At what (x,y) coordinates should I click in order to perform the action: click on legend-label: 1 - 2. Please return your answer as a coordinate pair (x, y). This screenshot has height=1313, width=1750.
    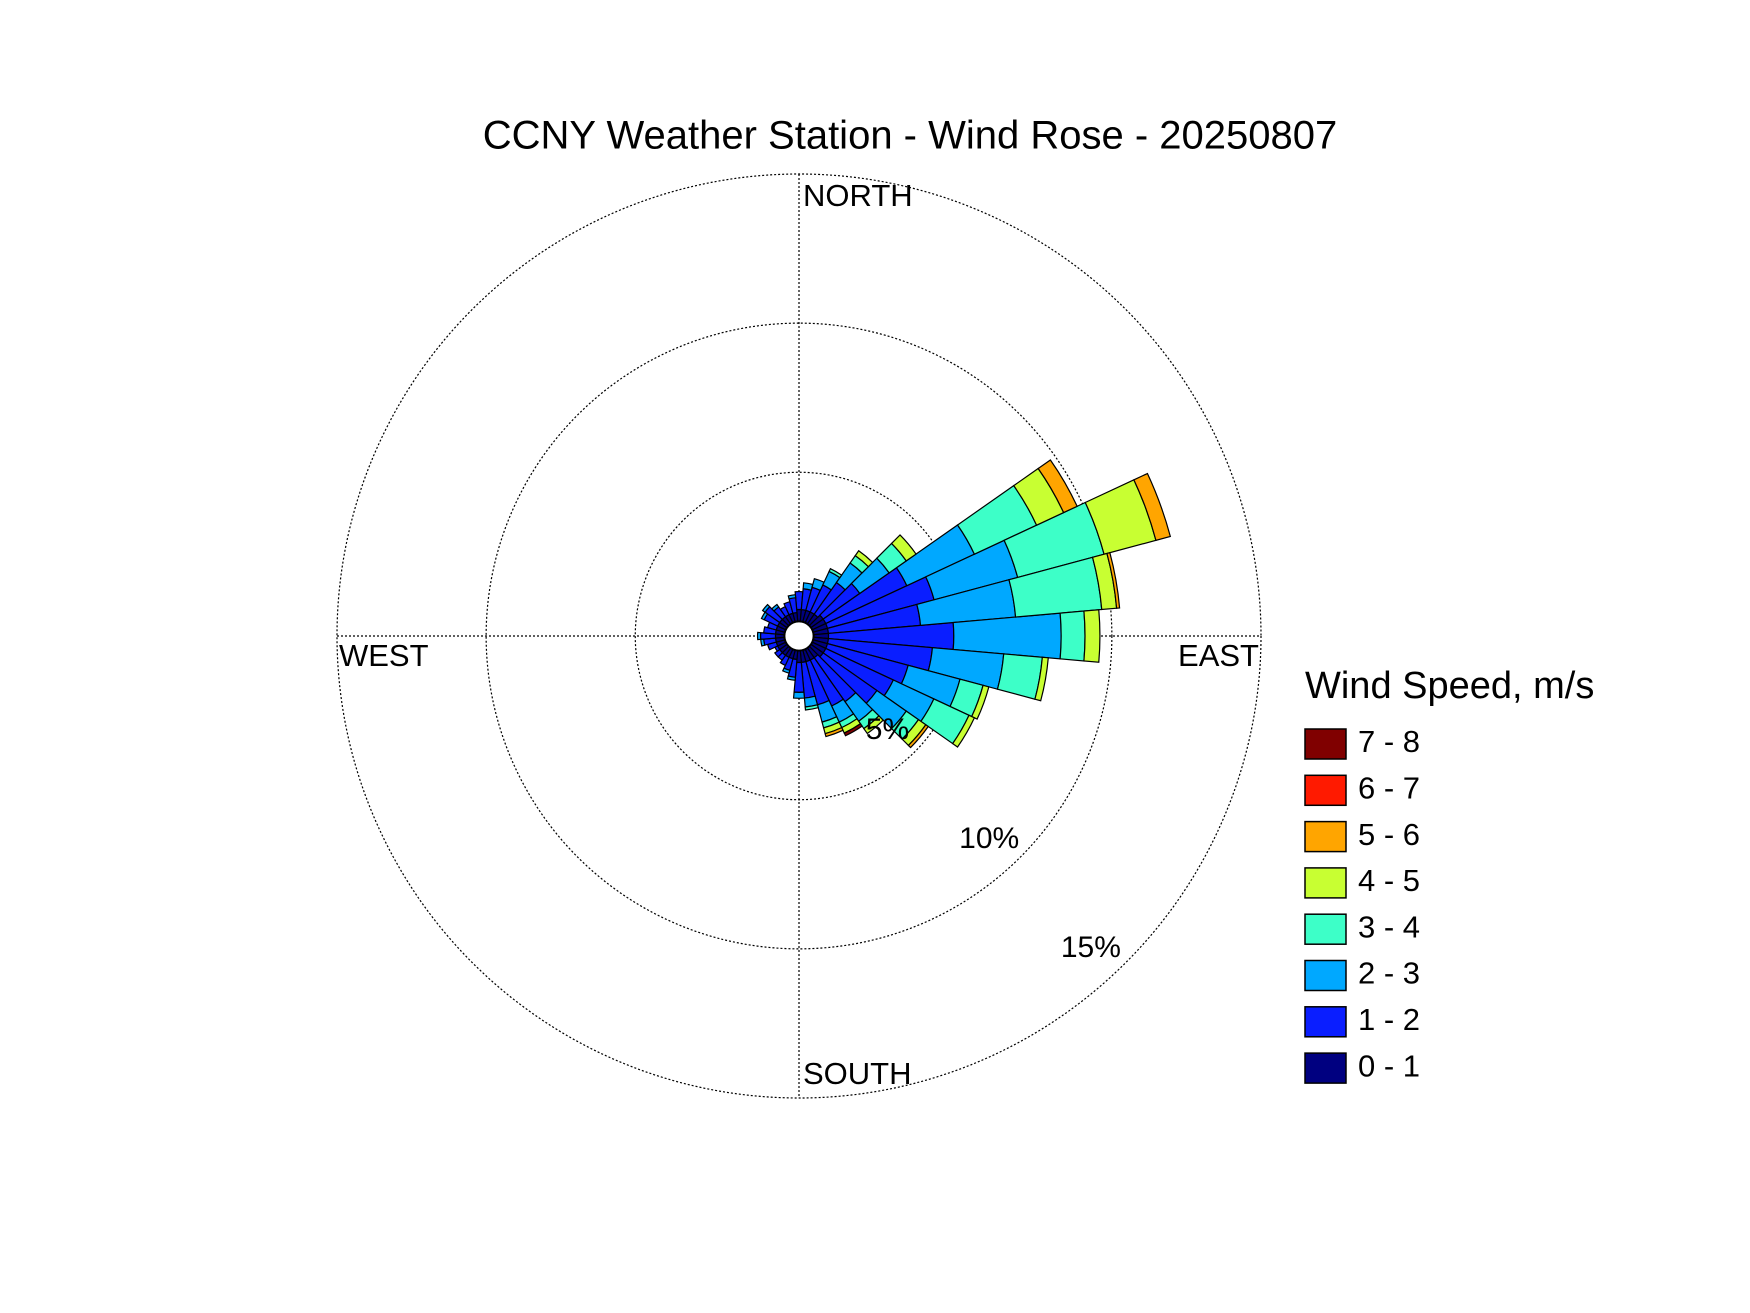
    Looking at the image, I should click on (1389, 1019).